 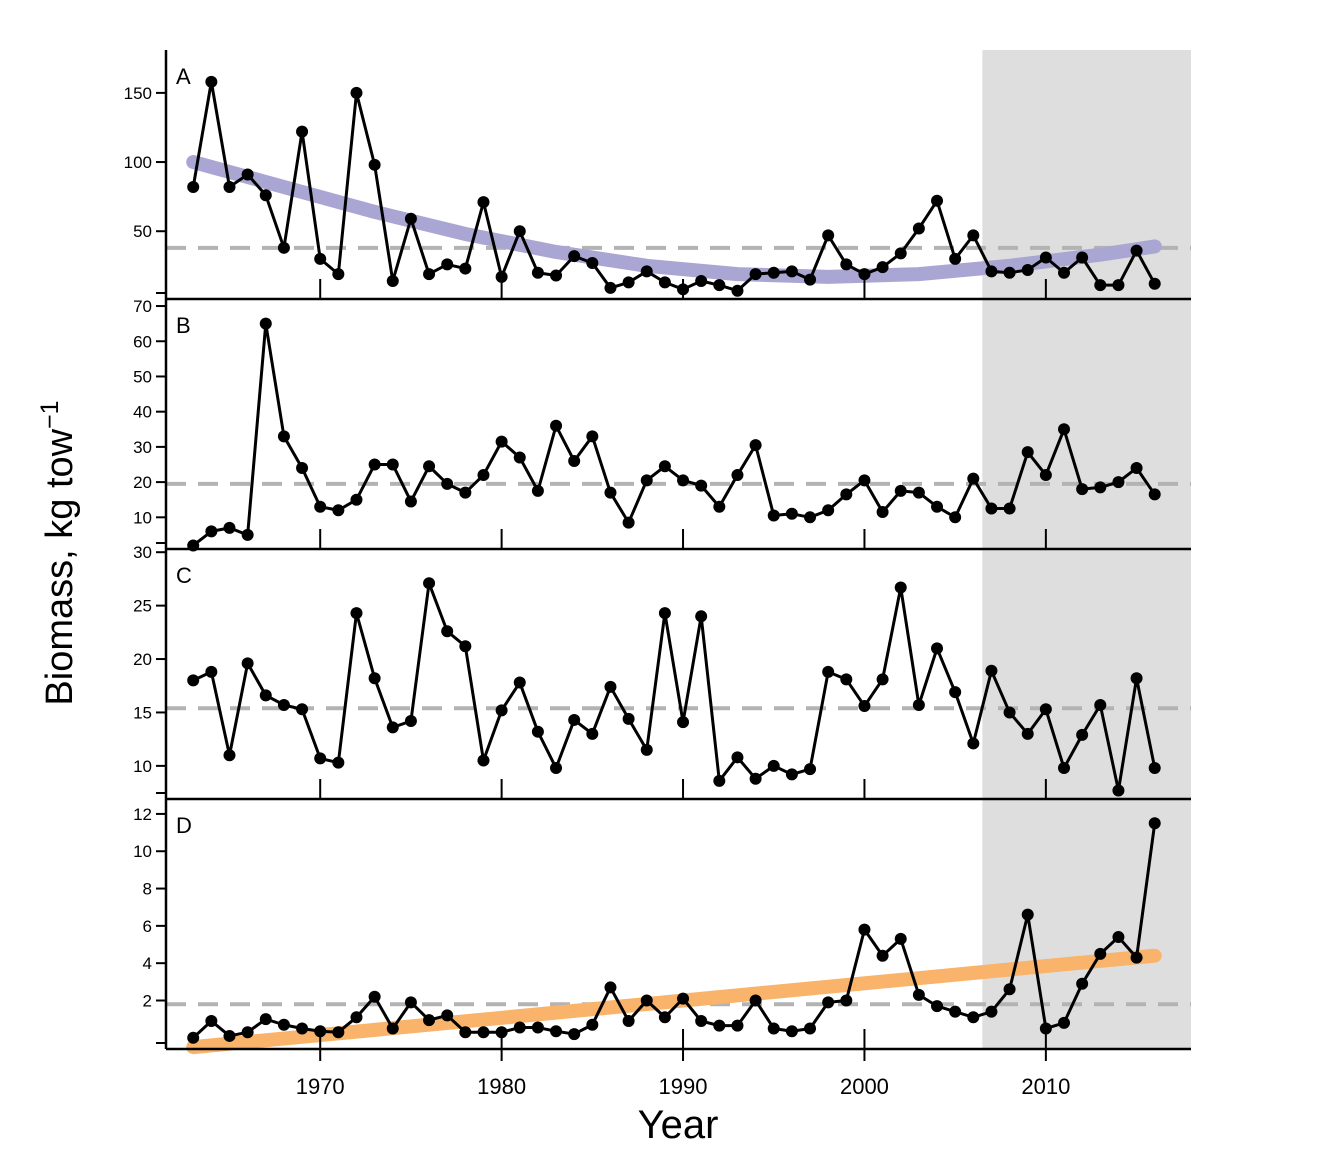 I want to click on y-tick-label: 40, so click(x=142, y=412).